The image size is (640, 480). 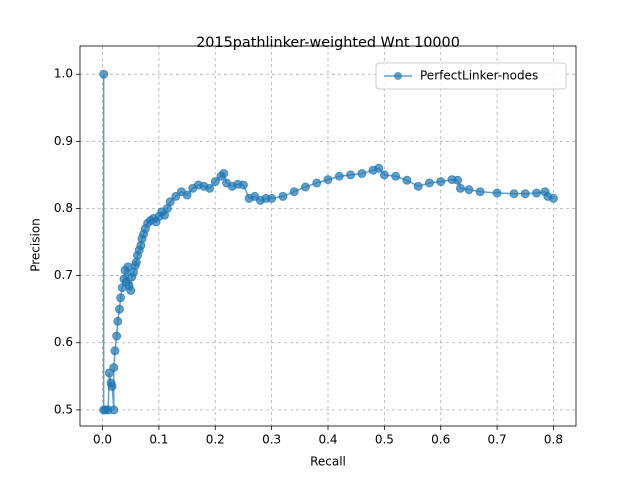 I want to click on x-tick-label: 0.5, so click(x=384, y=440).